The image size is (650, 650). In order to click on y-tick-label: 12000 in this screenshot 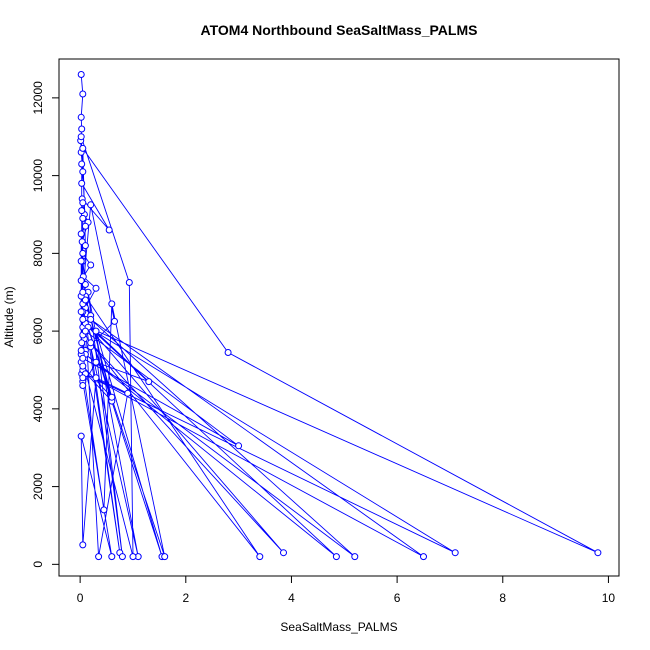, I will do `click(38, 98)`.